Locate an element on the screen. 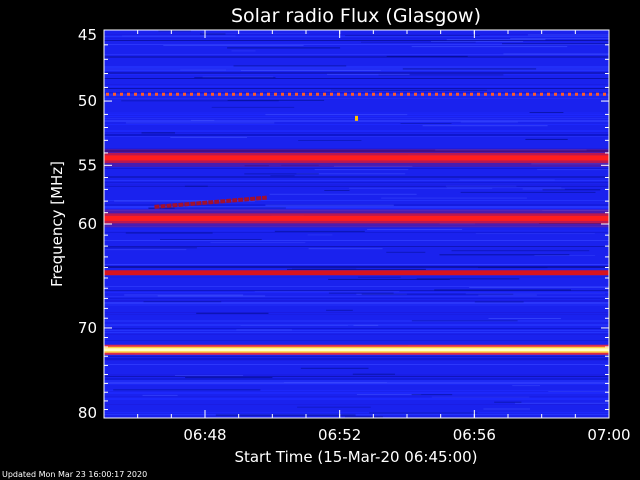 Image resolution: width=640 pixels, height=480 pixels. x-tick-label: 06:48 is located at coordinates (204, 435).